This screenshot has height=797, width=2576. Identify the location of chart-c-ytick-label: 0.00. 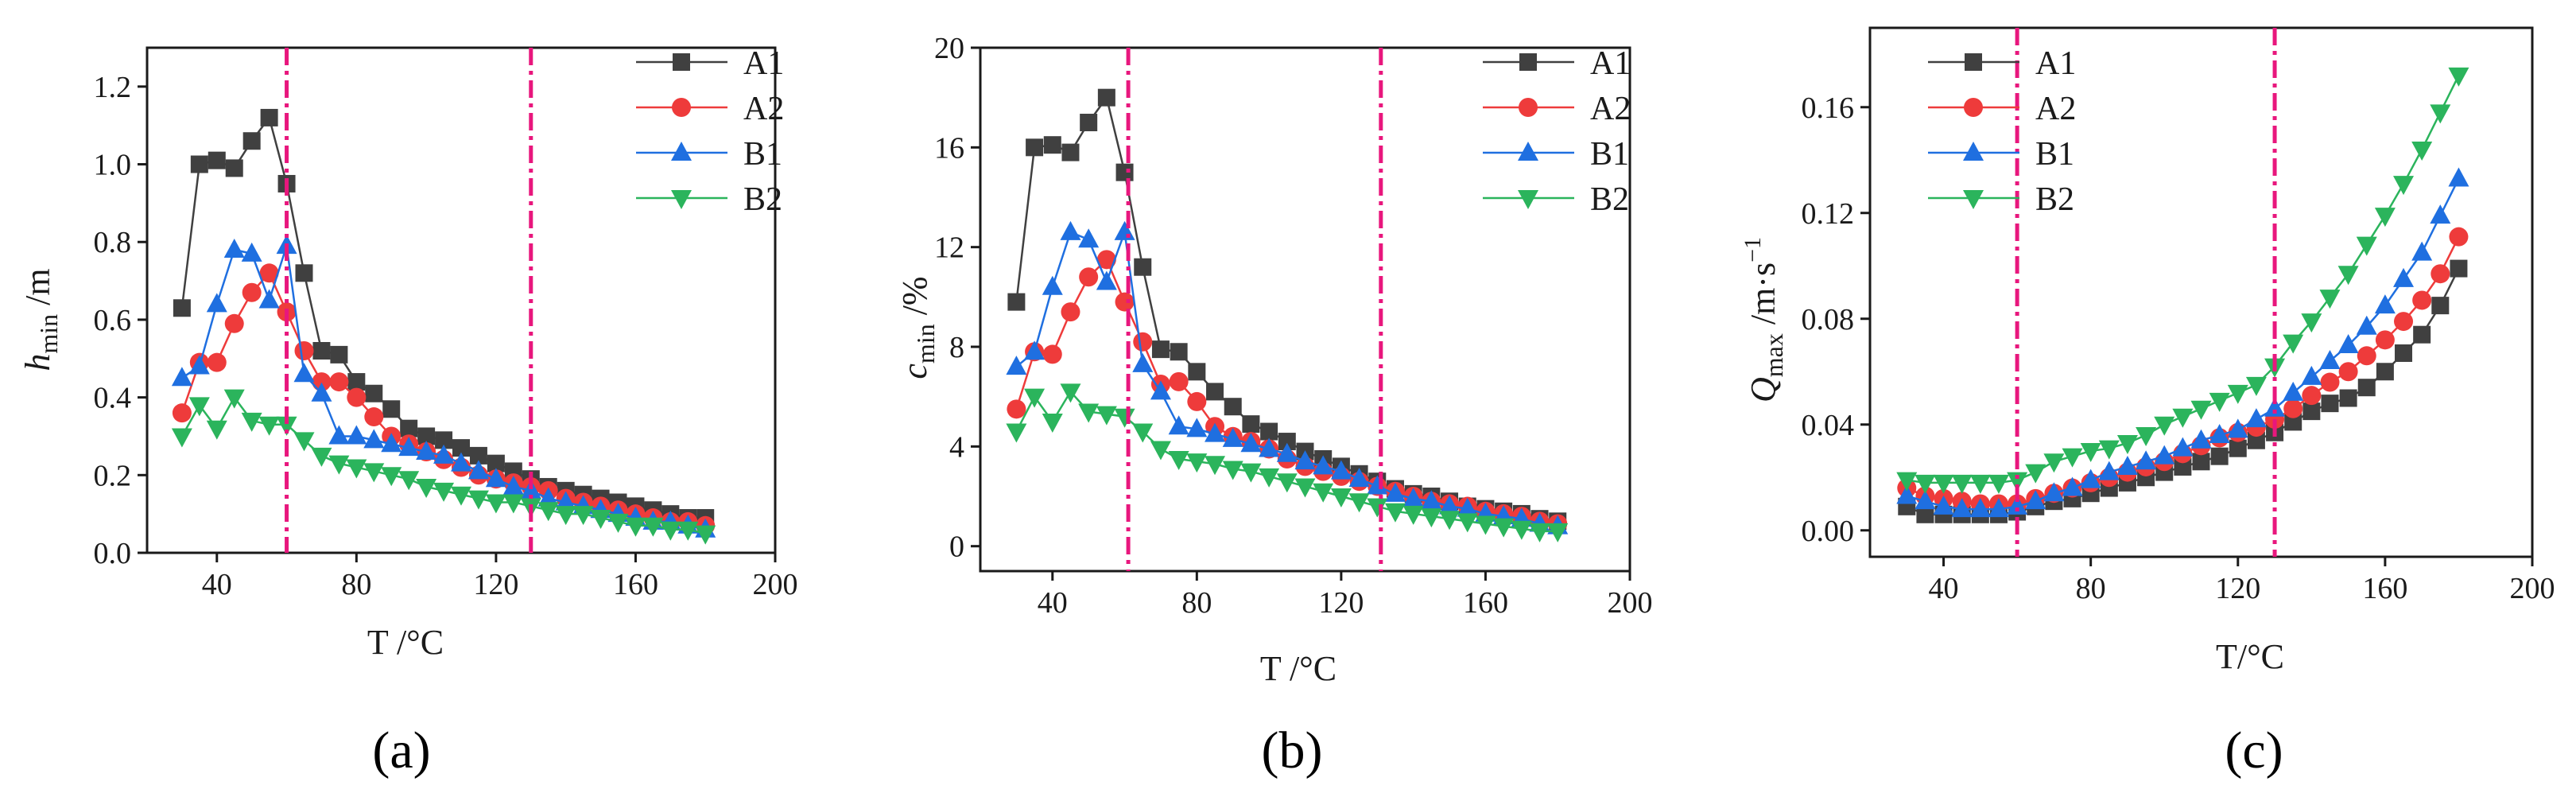
(1829, 531).